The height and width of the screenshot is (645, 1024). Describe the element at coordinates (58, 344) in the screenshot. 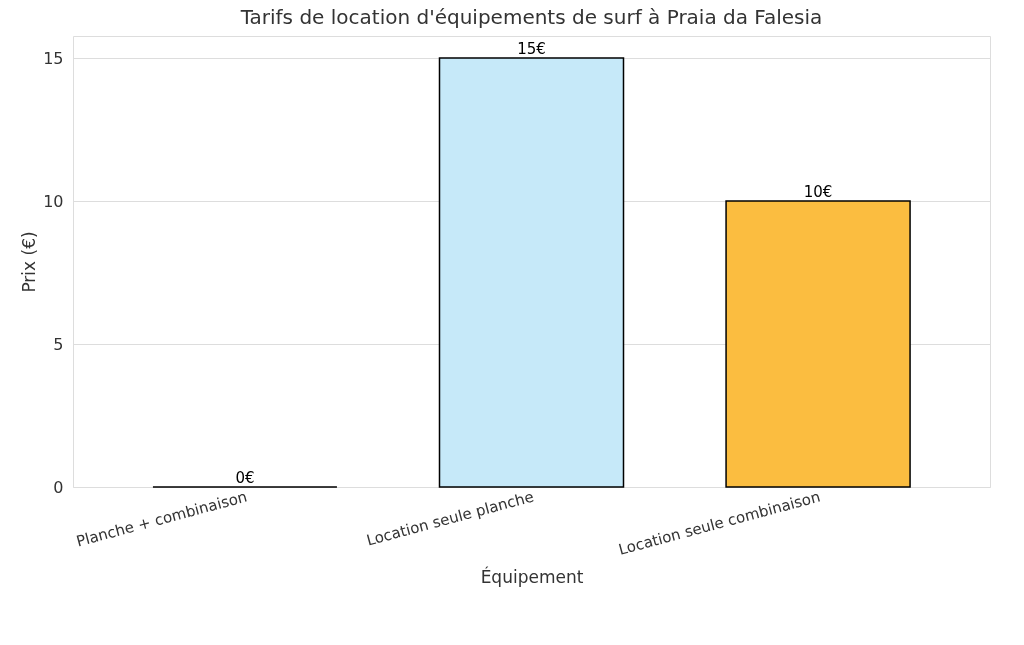

I see `y-tick-label: 5` at that location.